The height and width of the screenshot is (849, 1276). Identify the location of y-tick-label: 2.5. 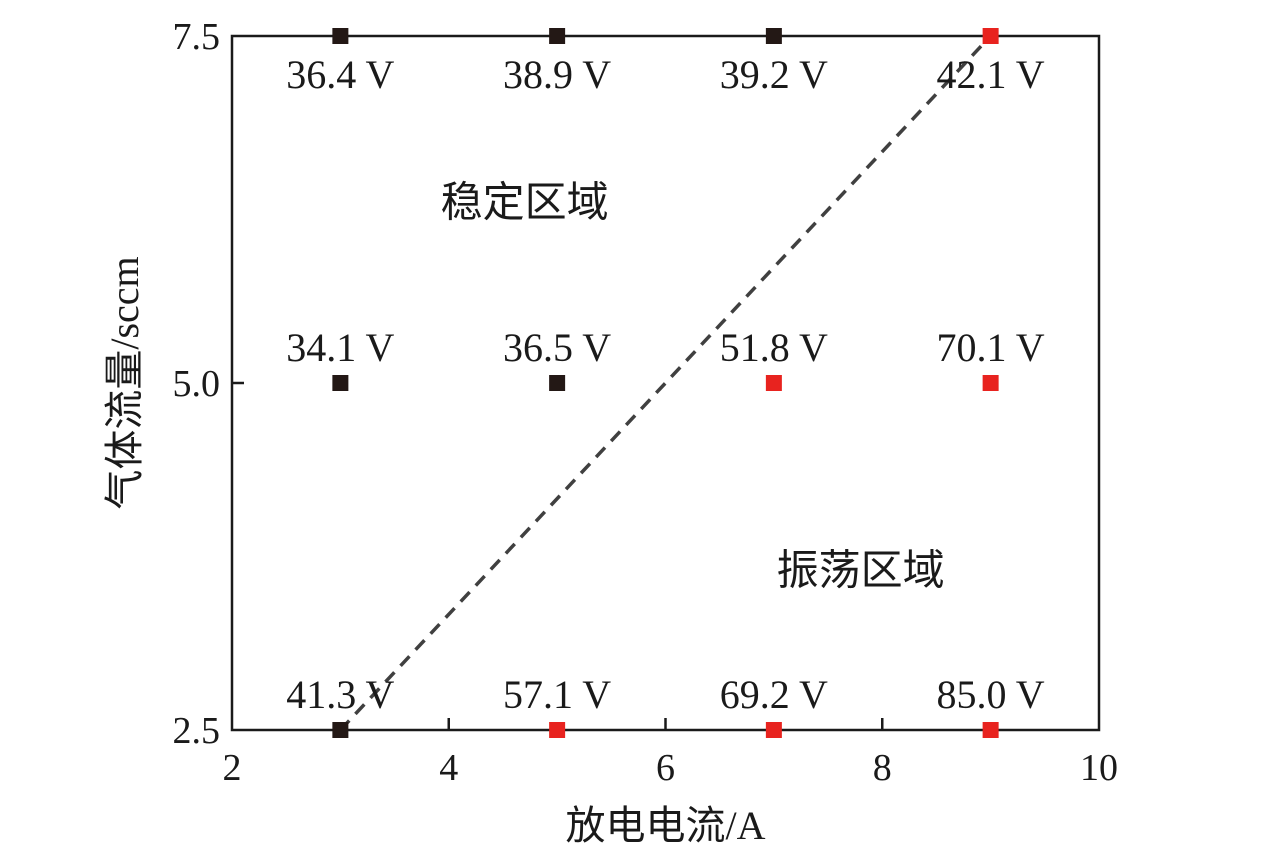
(197, 731).